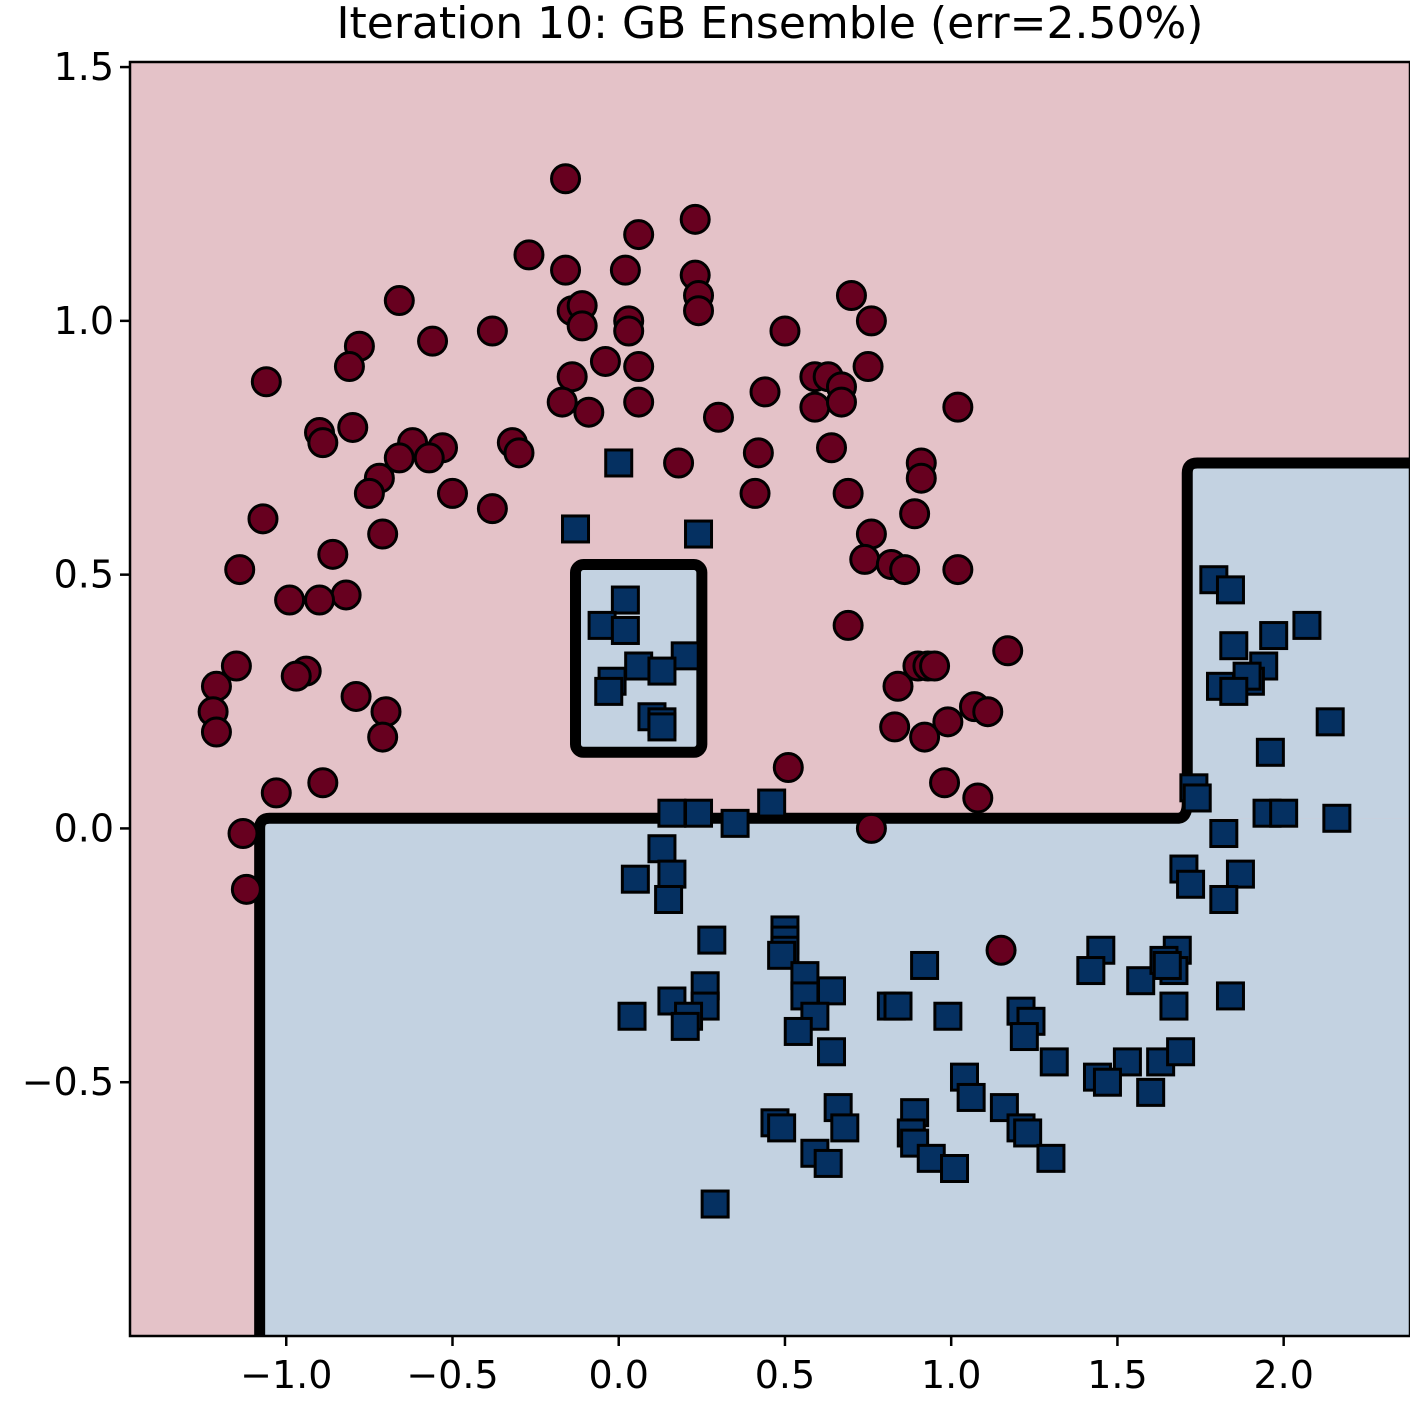 The height and width of the screenshot is (1406, 1410). Describe the element at coordinates (84, 575) in the screenshot. I see `y-tick-label: 0.5` at that location.